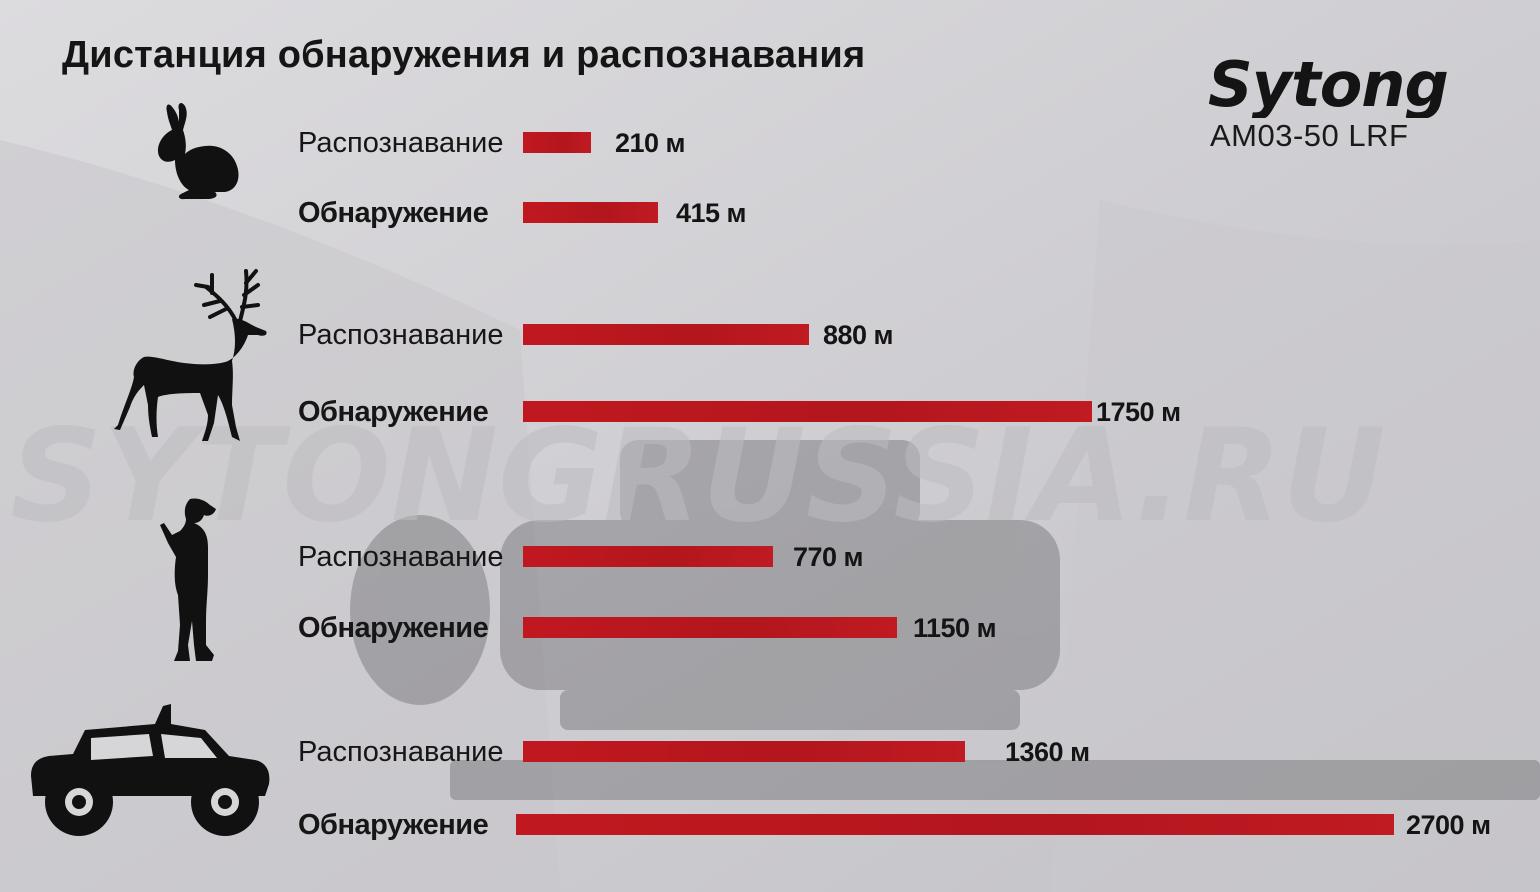  I want to click on deer-icon, so click(190, 355).